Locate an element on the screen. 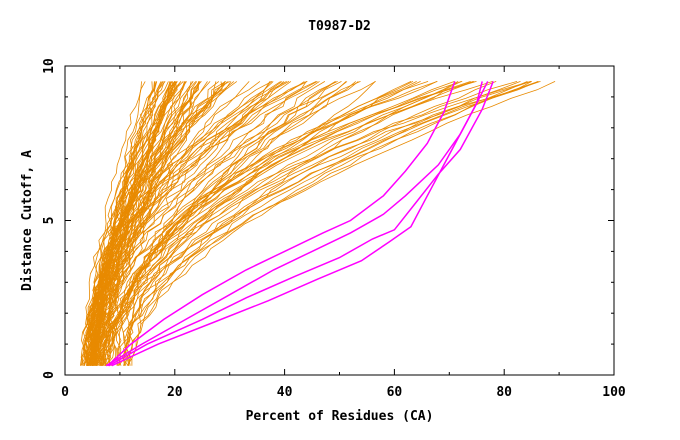 The image size is (680, 440). x-tick-label: 100 is located at coordinates (614, 392).